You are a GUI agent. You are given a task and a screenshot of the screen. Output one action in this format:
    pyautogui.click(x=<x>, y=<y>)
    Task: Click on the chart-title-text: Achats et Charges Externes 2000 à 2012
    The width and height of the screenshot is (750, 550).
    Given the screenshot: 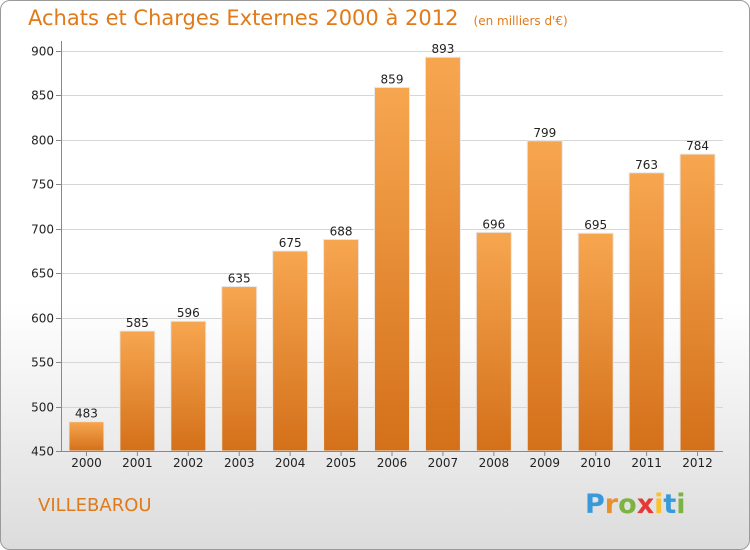 What is the action you would take?
    pyautogui.click(x=243, y=18)
    